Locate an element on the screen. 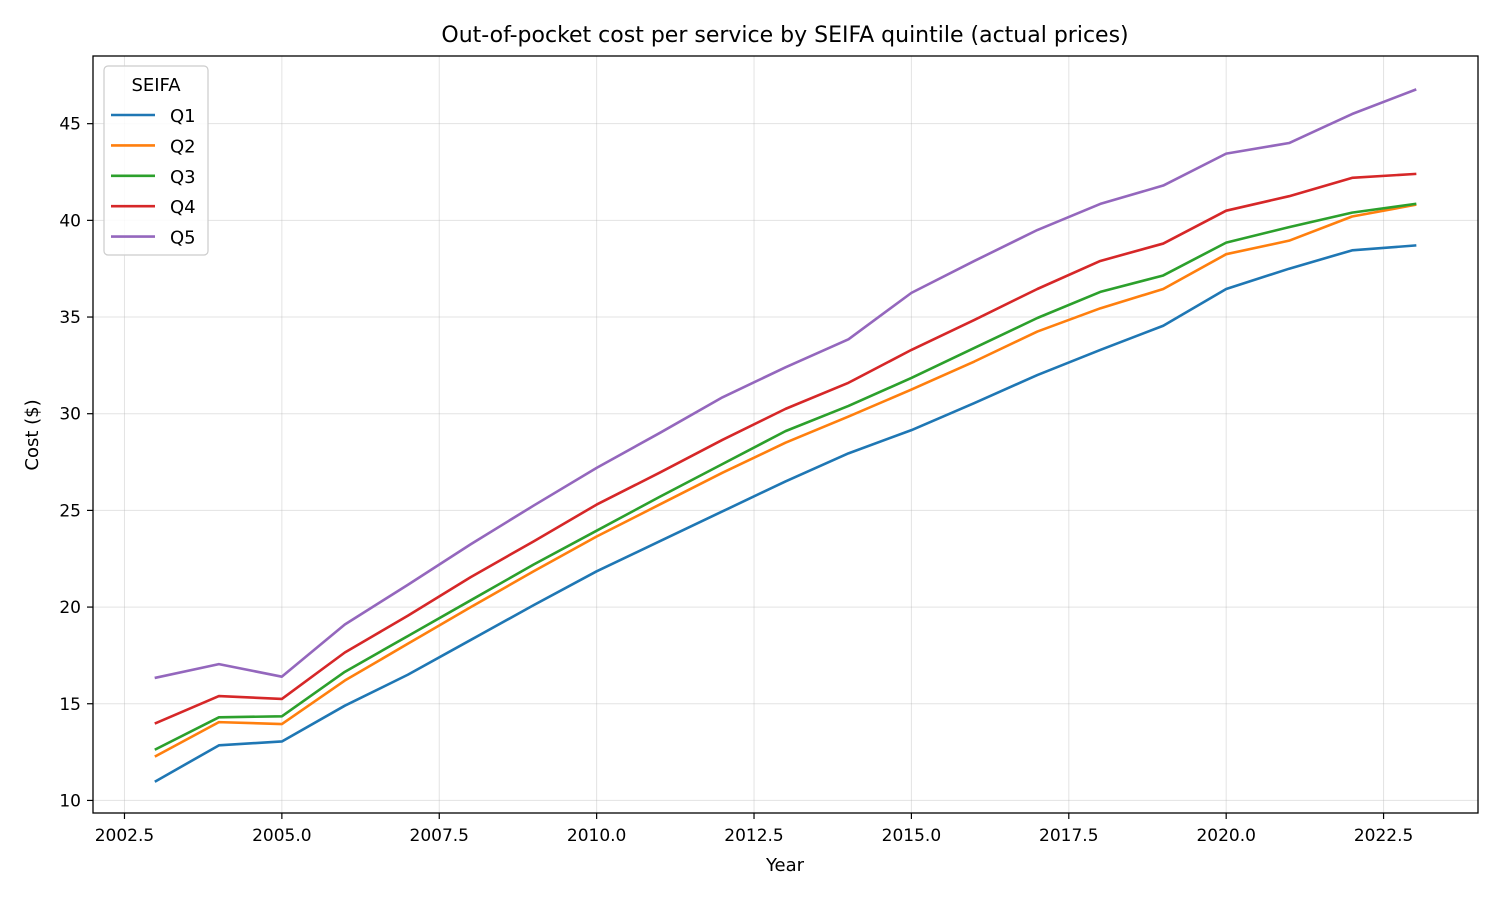  legend-box is located at coordinates (156, 160).